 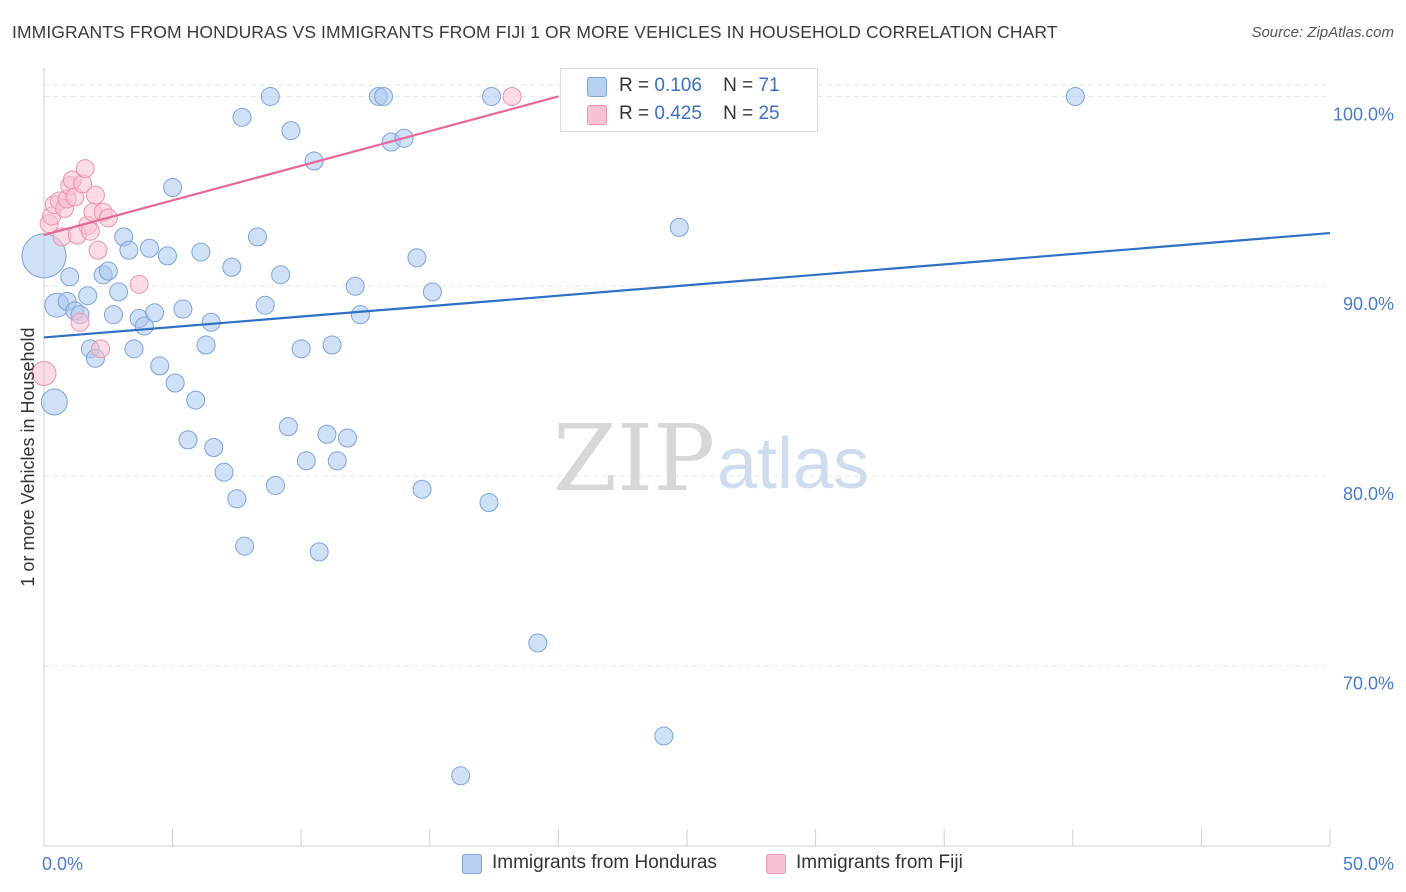 I want to click on legend-text-honduras: R = 0.106 N = 71, so click(x=699, y=86).